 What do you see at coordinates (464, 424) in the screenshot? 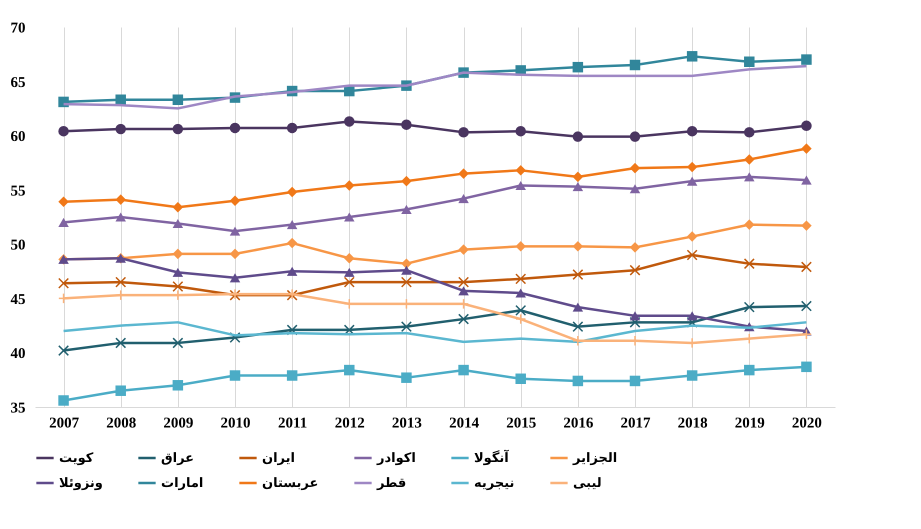
I see `x-tick-label: 2014` at bounding box center [464, 424].